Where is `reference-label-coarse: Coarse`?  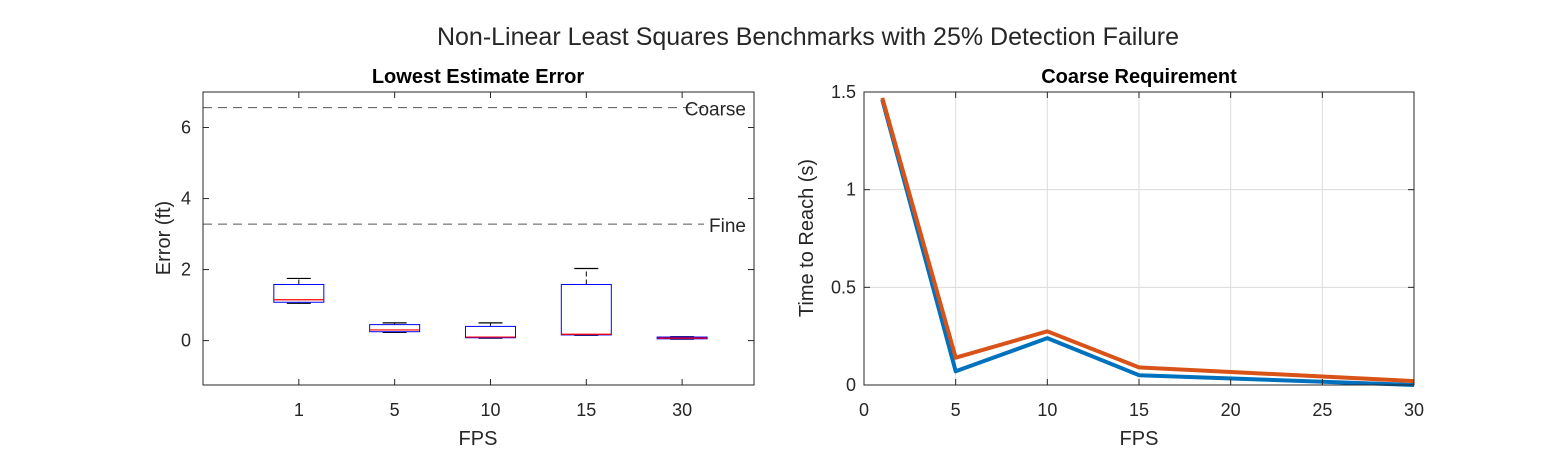 reference-label-coarse: Coarse is located at coordinates (715, 110).